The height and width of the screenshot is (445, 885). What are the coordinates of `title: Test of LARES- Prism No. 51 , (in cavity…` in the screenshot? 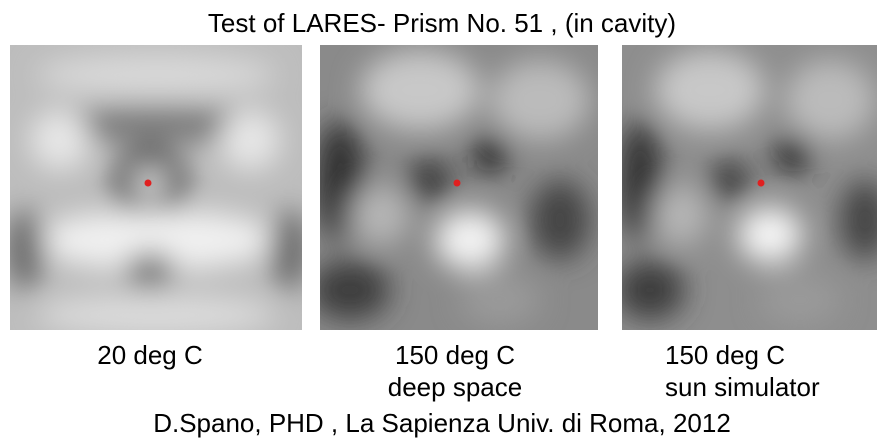 It's located at (442, 23).